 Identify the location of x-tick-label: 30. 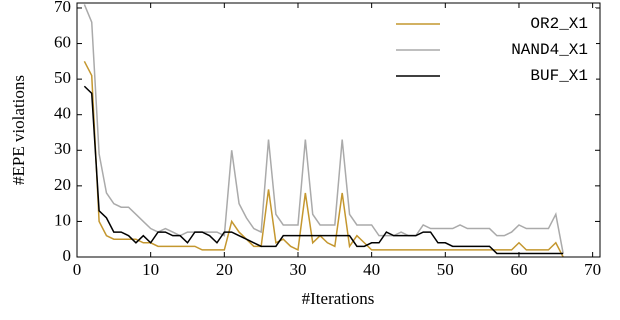
(297, 269).